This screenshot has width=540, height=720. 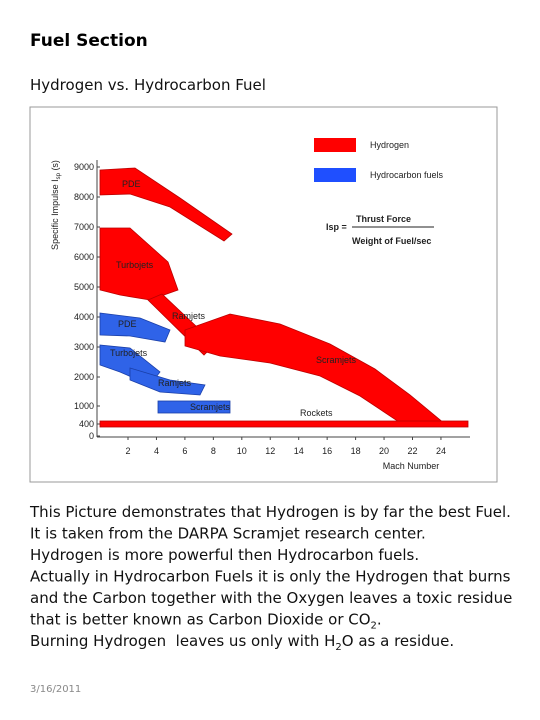 What do you see at coordinates (213, 451) in the screenshot?
I see `x-tick-label: 8` at bounding box center [213, 451].